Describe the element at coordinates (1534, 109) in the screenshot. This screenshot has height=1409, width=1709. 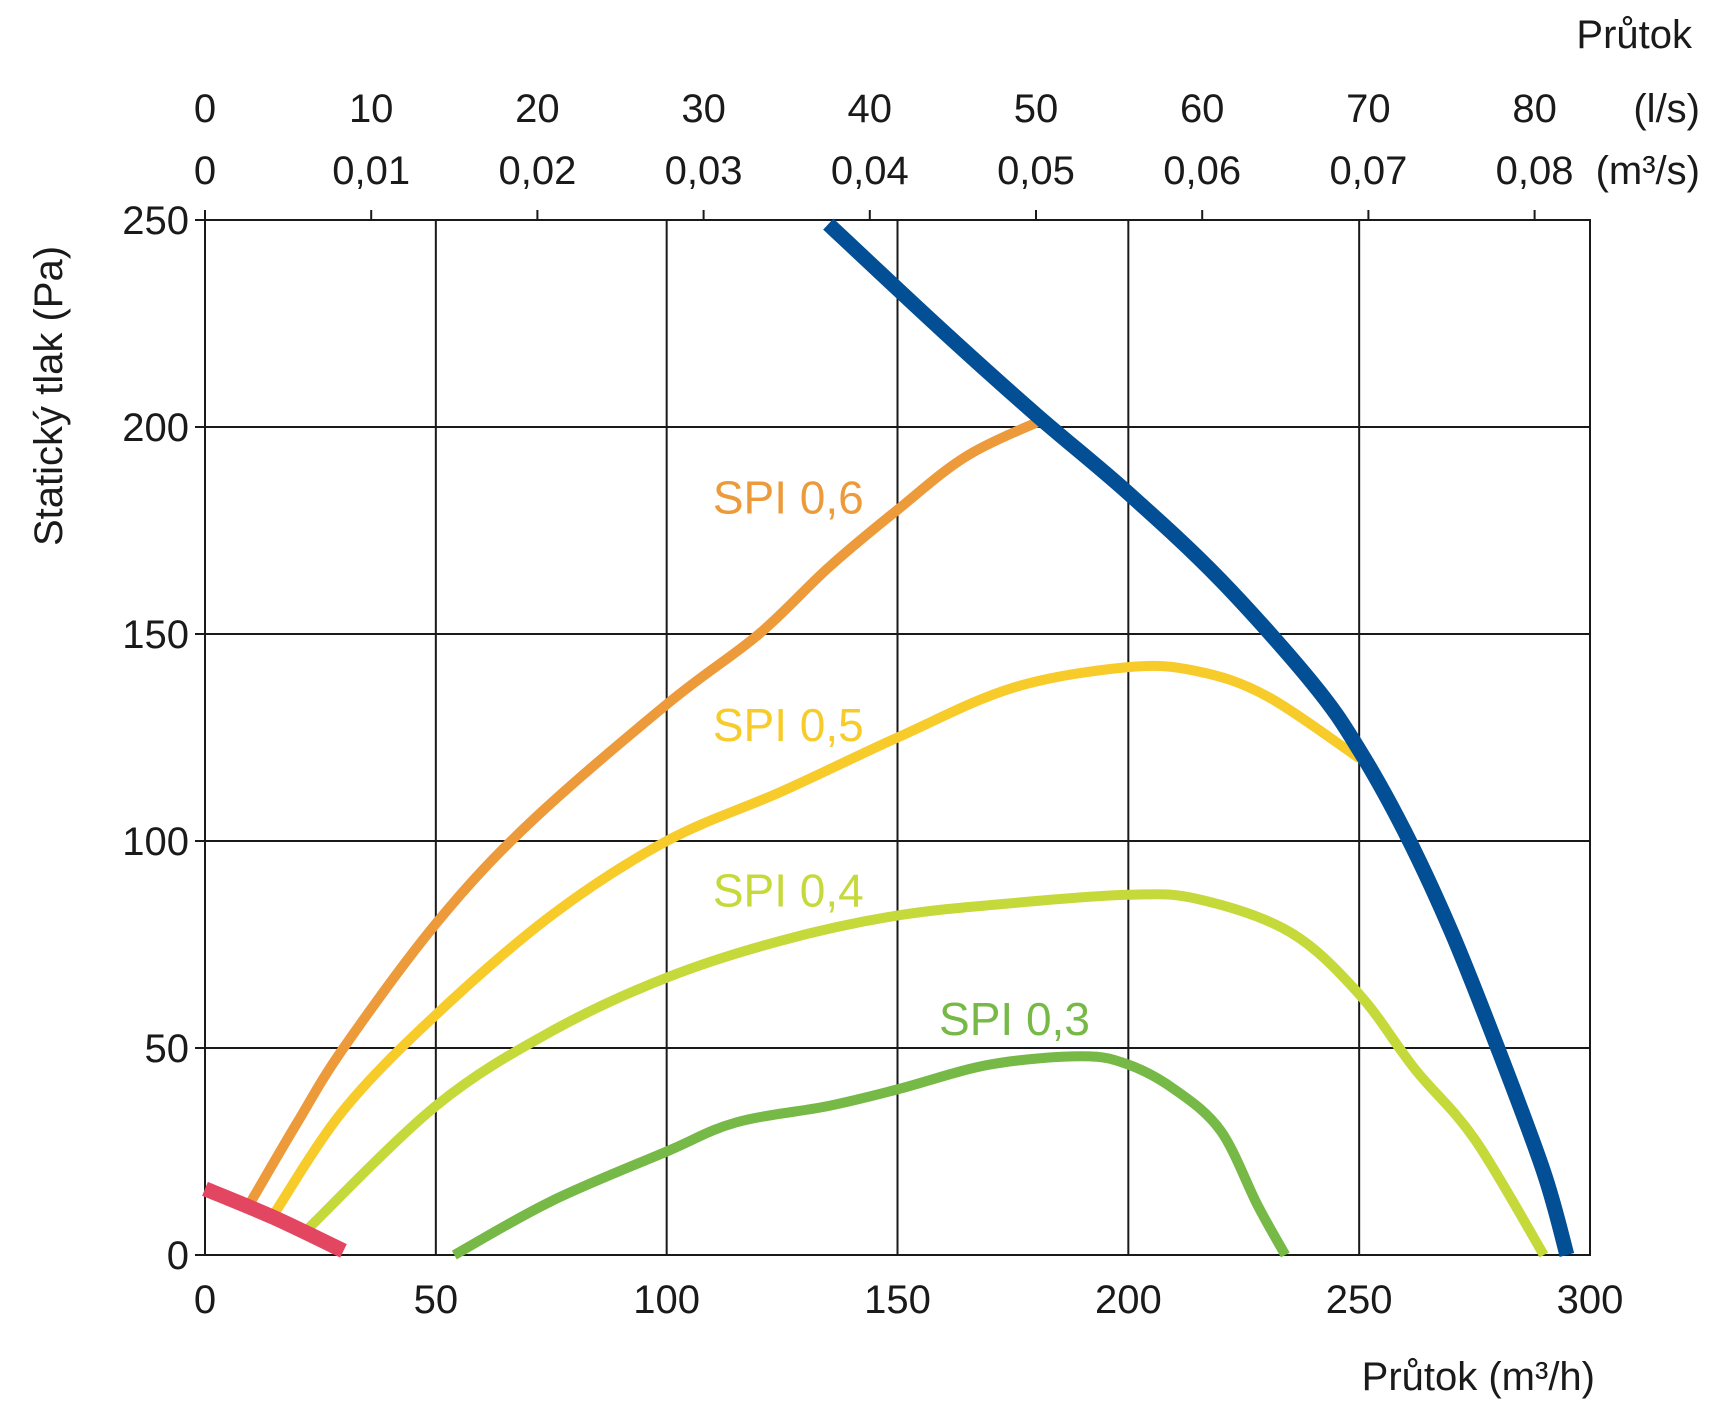
I see `top-tick-label-ls: 80` at that location.